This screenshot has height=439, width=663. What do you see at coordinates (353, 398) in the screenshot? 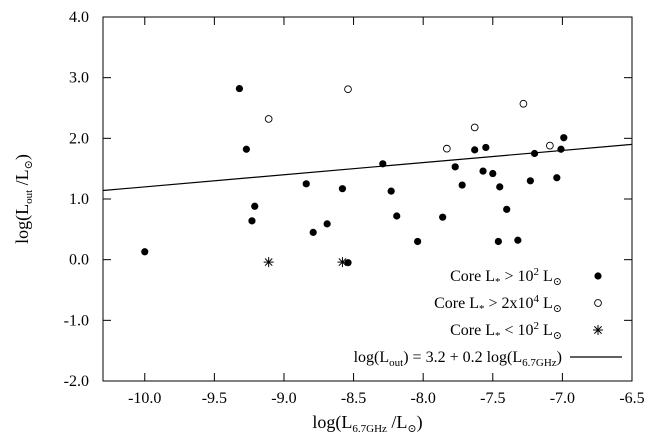
I see `x-tick-label: -8.5` at bounding box center [353, 398].